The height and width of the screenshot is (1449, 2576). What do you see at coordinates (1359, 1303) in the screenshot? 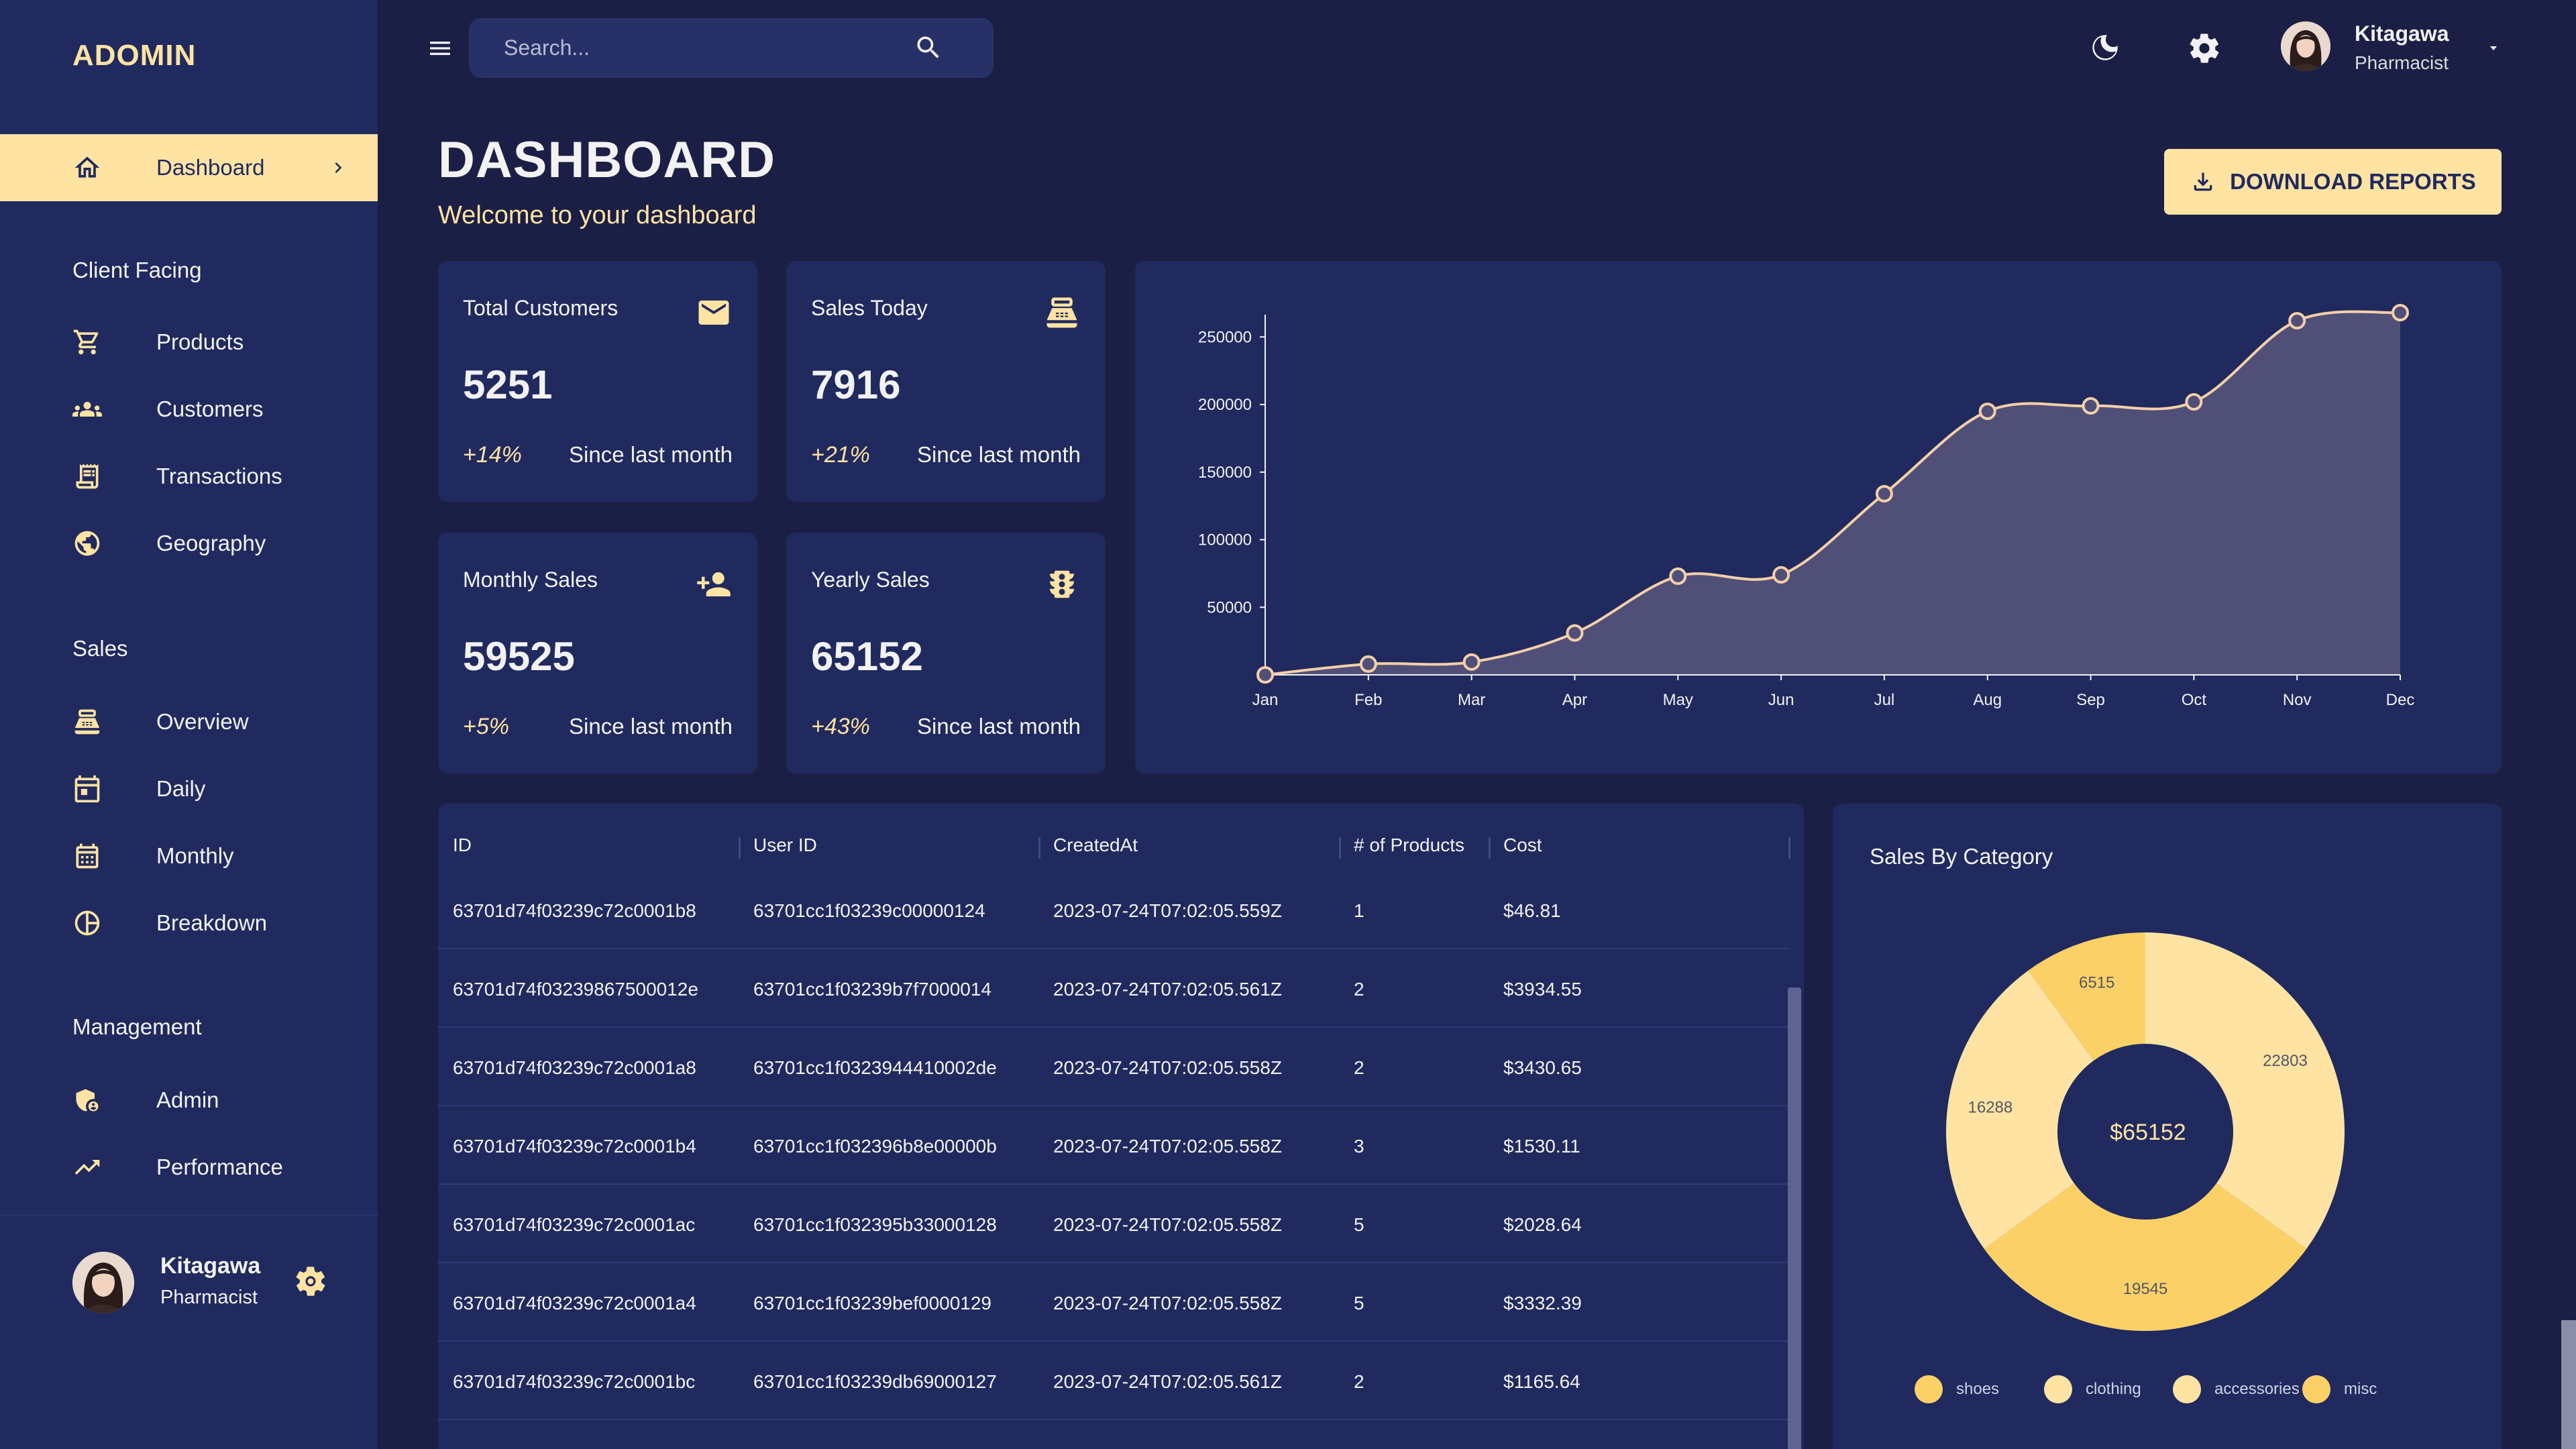
I see `cell-products: 5` at bounding box center [1359, 1303].